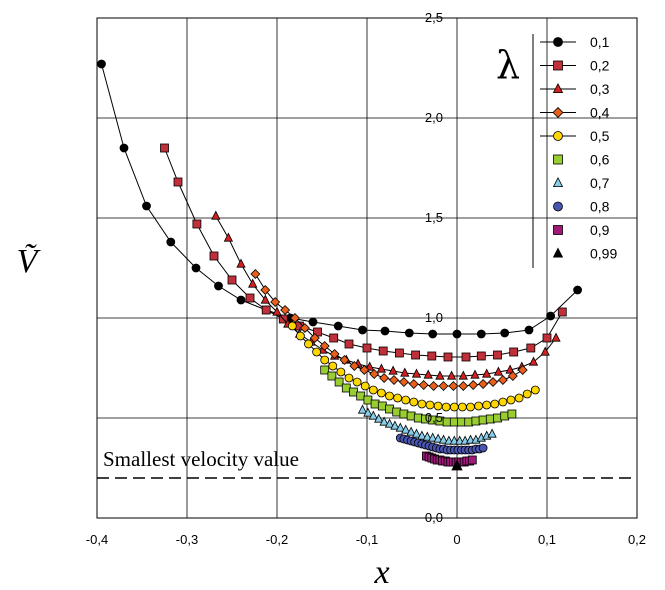  I want to click on legend-label: 0,9, so click(600, 230).